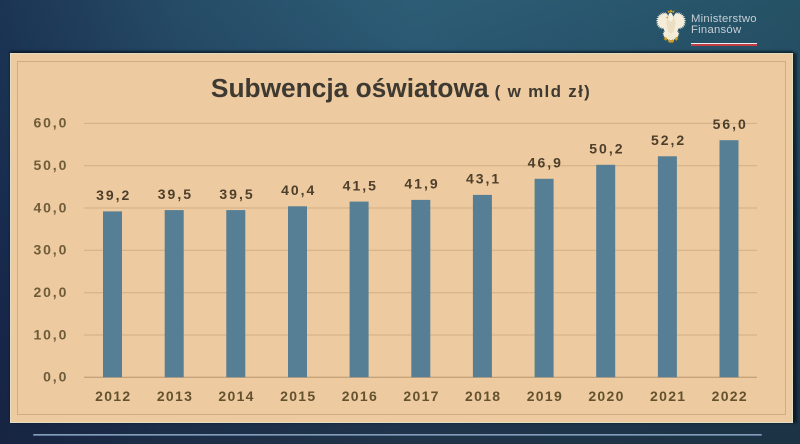 Image resolution: width=800 pixels, height=444 pixels. Describe the element at coordinates (50, 165) in the screenshot. I see `svg-text: 50,0` at that location.